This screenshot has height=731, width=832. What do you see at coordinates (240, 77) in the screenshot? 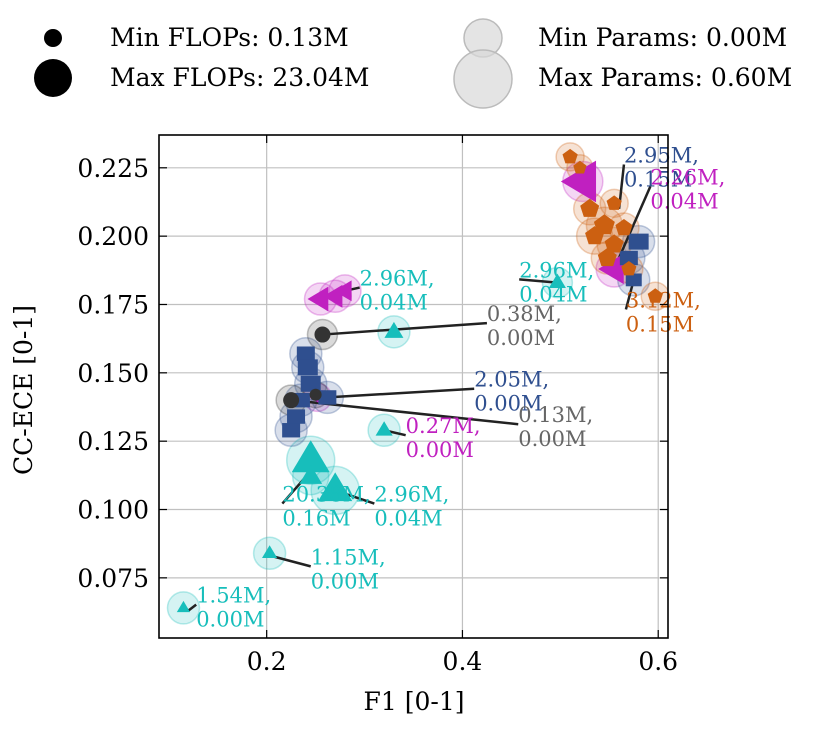
I see `legend-flops-max-label: Max FLOPs: 23.04M` at bounding box center [240, 77].